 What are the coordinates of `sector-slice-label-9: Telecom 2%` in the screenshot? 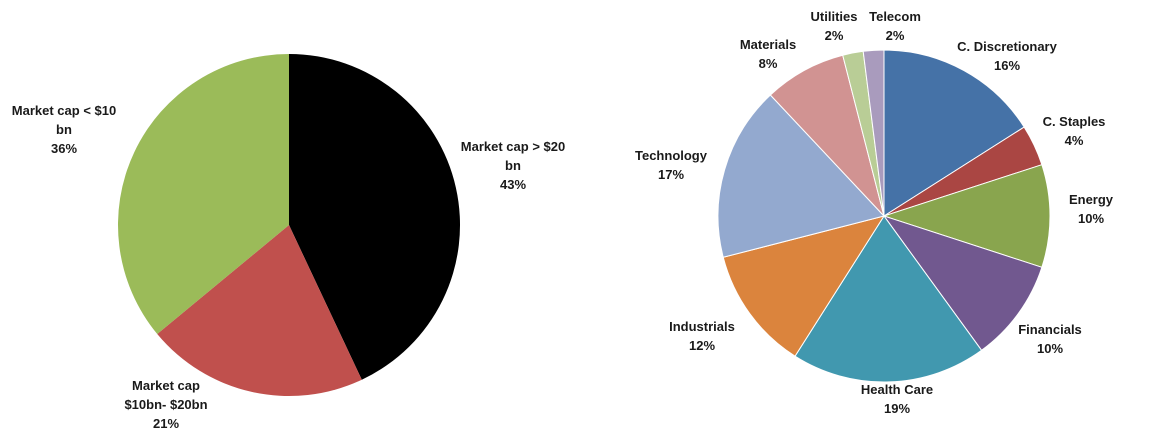 It's located at (895, 26).